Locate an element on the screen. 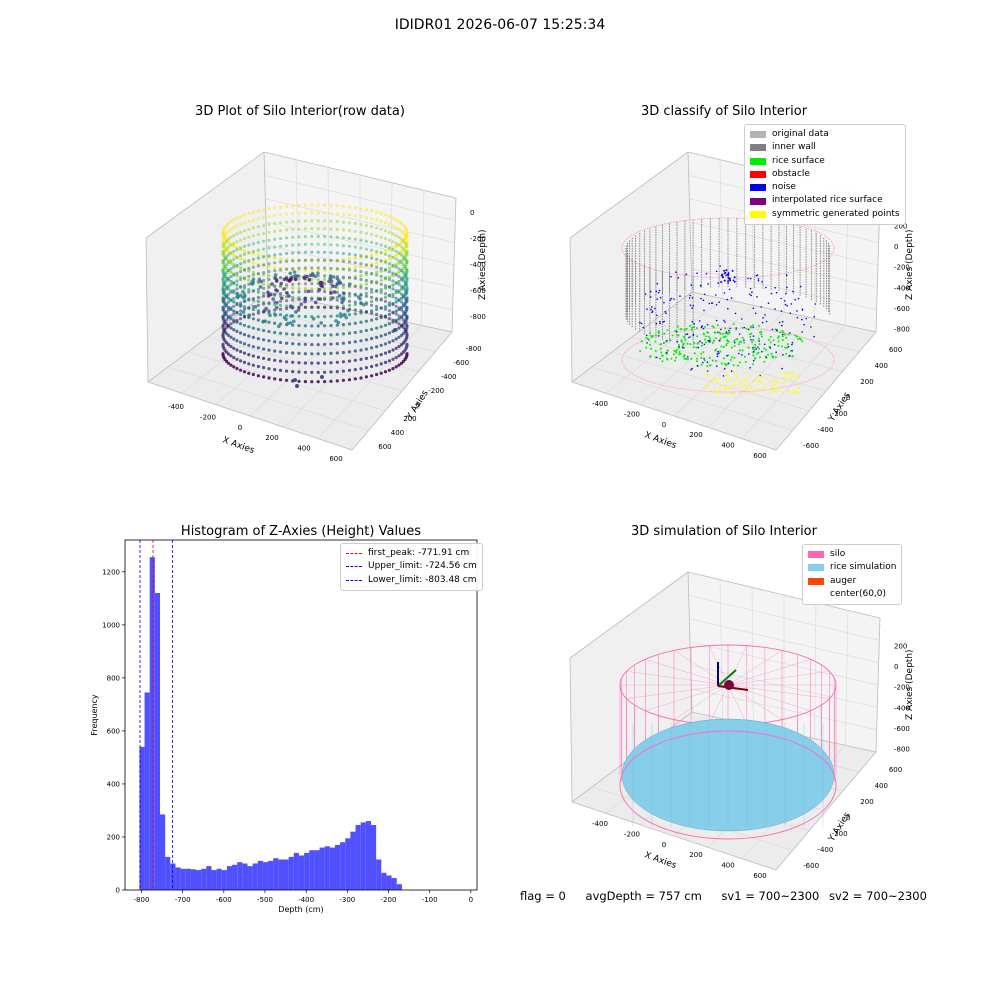  axes-floor is located at coordinates (300, 371).